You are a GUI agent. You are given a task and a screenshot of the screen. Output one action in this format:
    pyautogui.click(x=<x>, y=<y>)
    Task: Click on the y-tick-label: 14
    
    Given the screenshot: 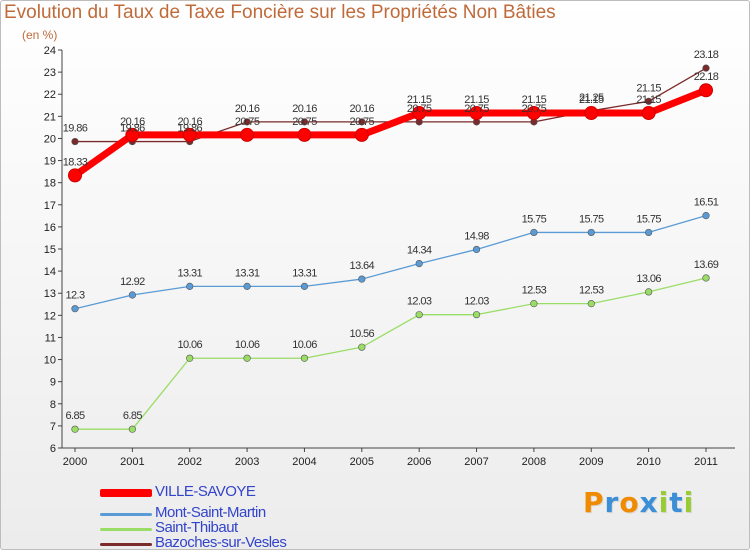 What is the action you would take?
    pyautogui.click(x=50, y=272)
    